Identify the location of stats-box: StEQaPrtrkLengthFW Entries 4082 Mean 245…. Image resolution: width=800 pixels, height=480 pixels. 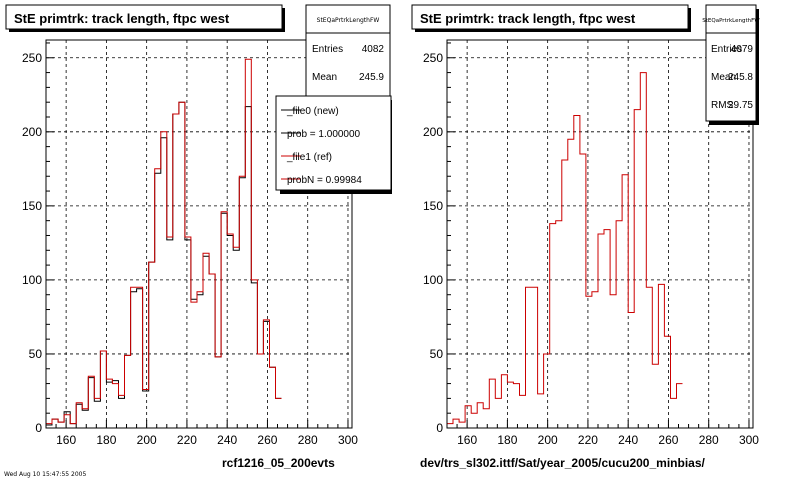
(348, 51).